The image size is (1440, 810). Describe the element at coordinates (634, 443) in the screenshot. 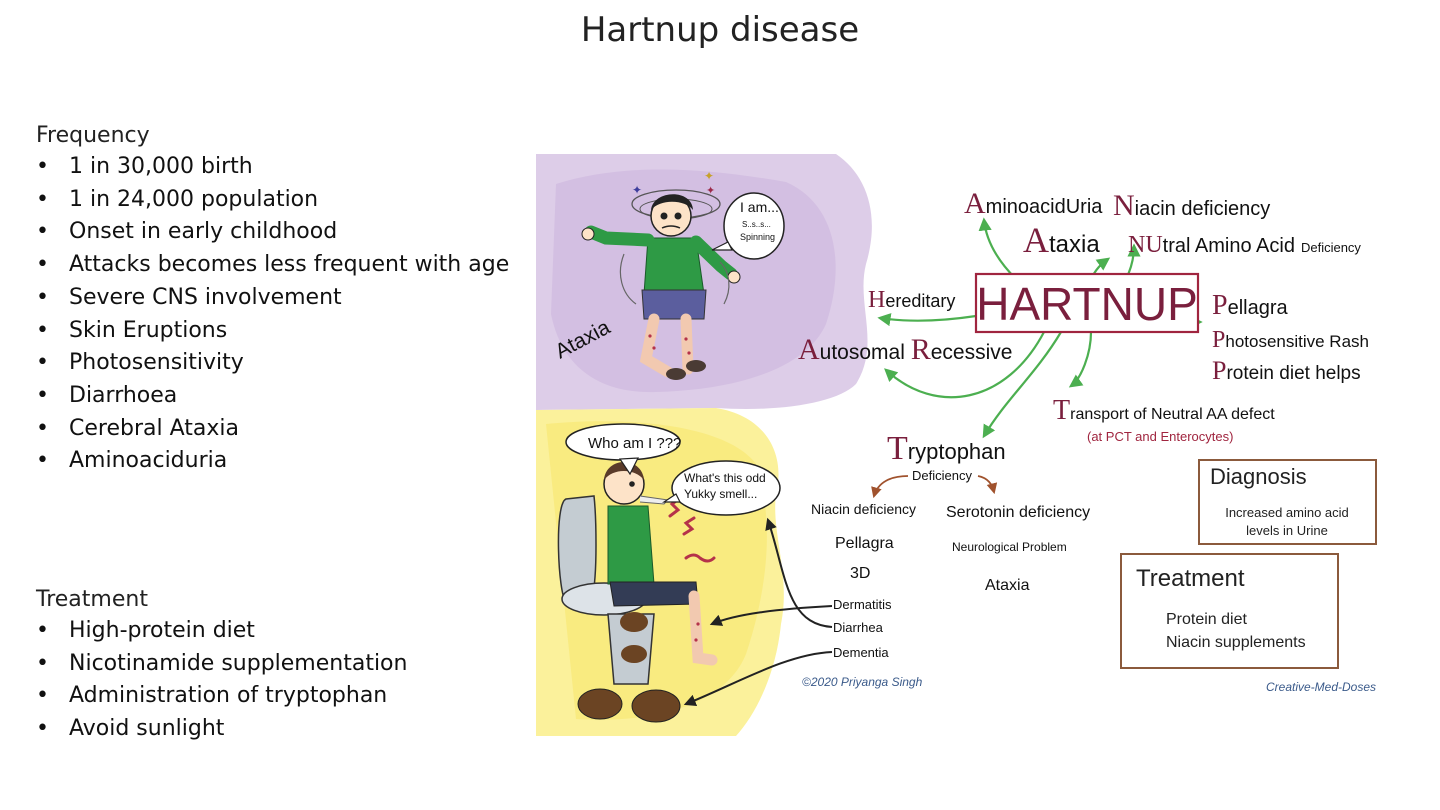

I see `bubble-who-am-i-text: Who am I ???` at that location.